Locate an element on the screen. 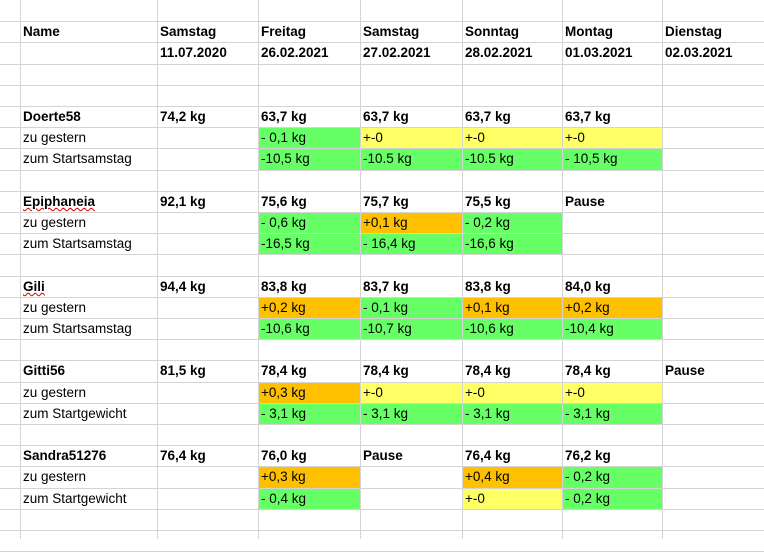 Image resolution: width=764 pixels, height=552 pixels. diff-start-cell: -16,5 kg is located at coordinates (309, 244).